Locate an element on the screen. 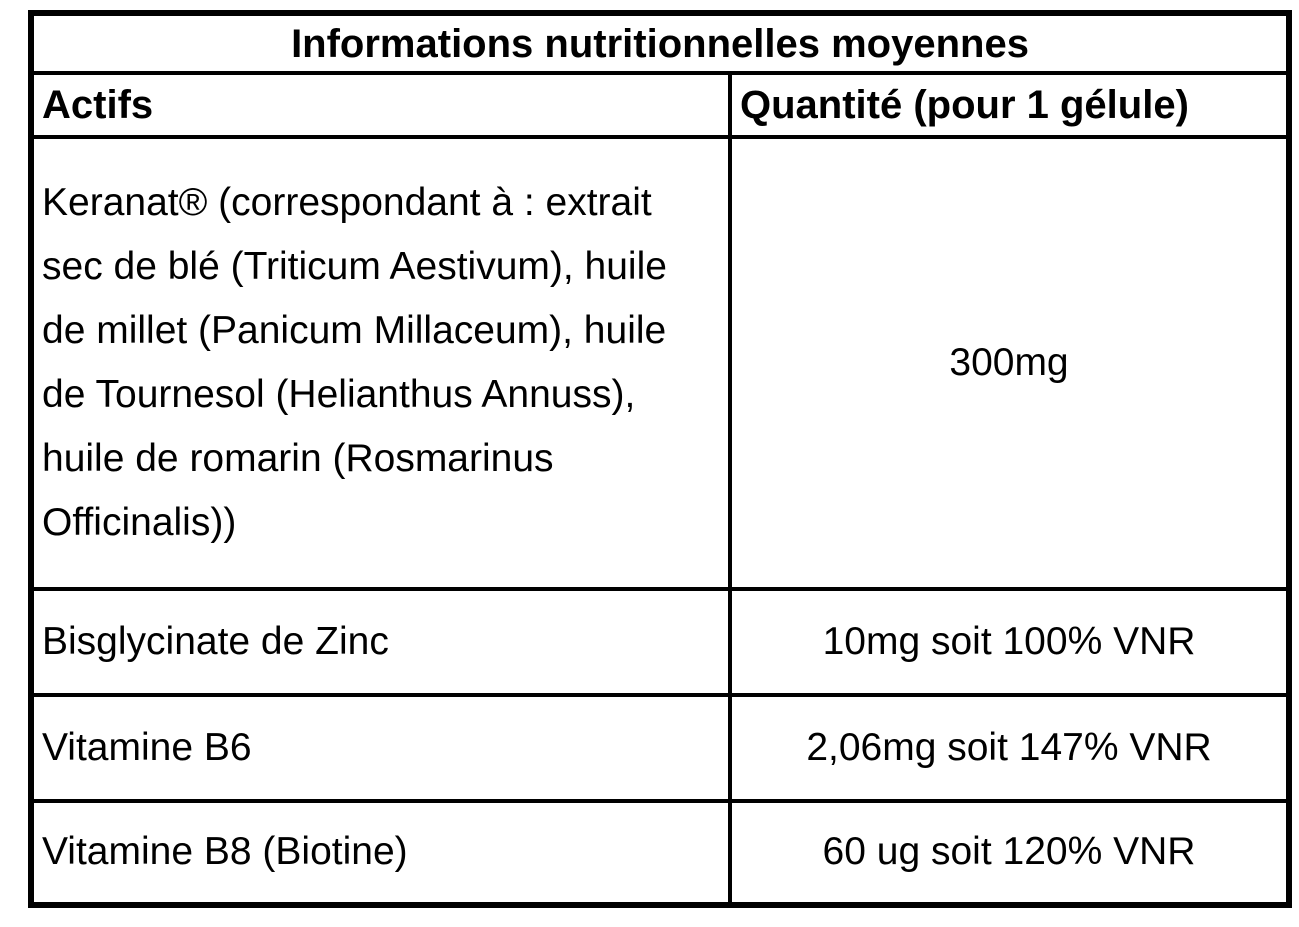 This screenshot has width=1299, height=927. cell-quantity-vitamine-b8: 60 ug soit 120% VNR is located at coordinates (1009, 853).